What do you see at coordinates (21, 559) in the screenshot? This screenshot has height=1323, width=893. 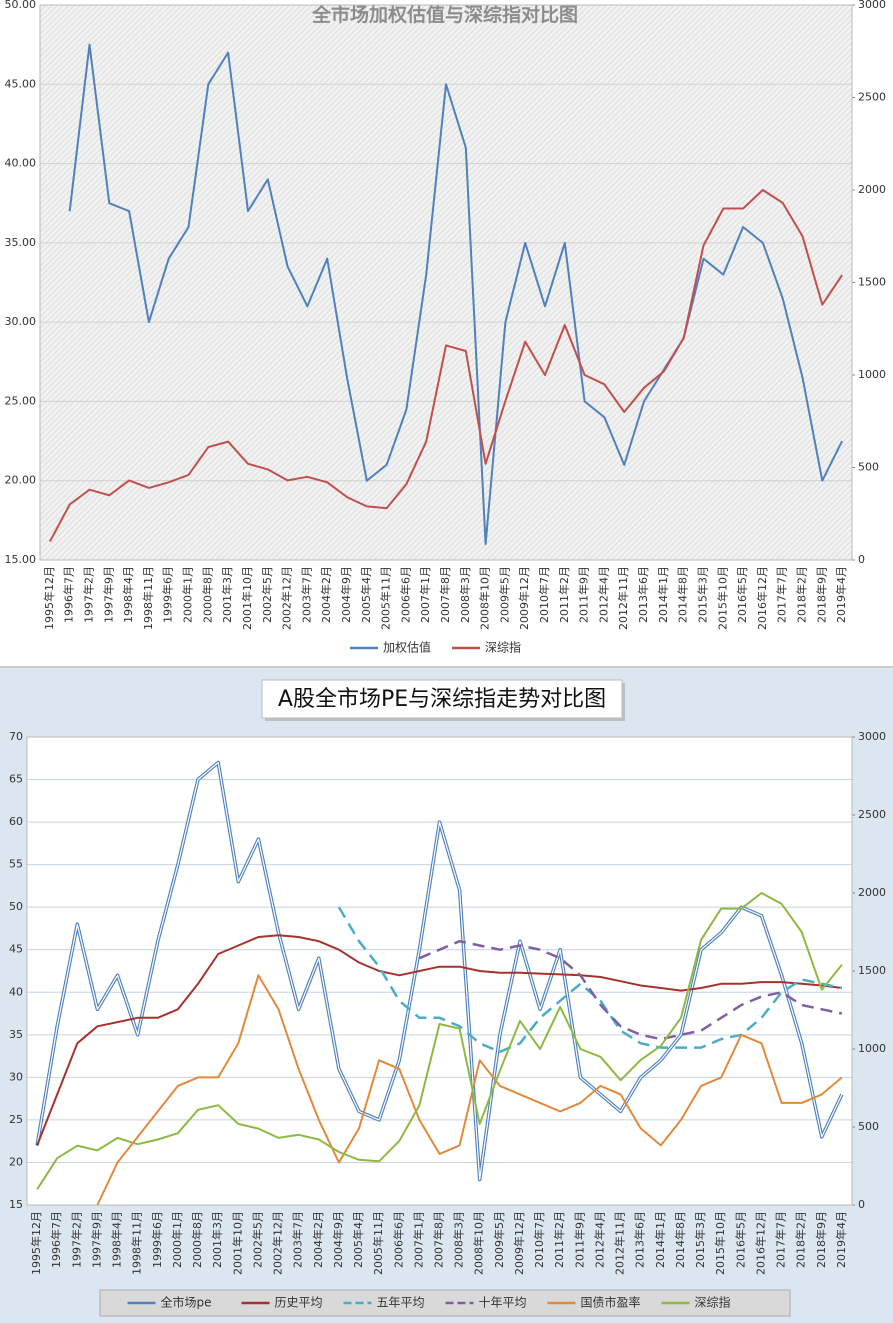 I see `y-tick-label: 15.00` at bounding box center [21, 559].